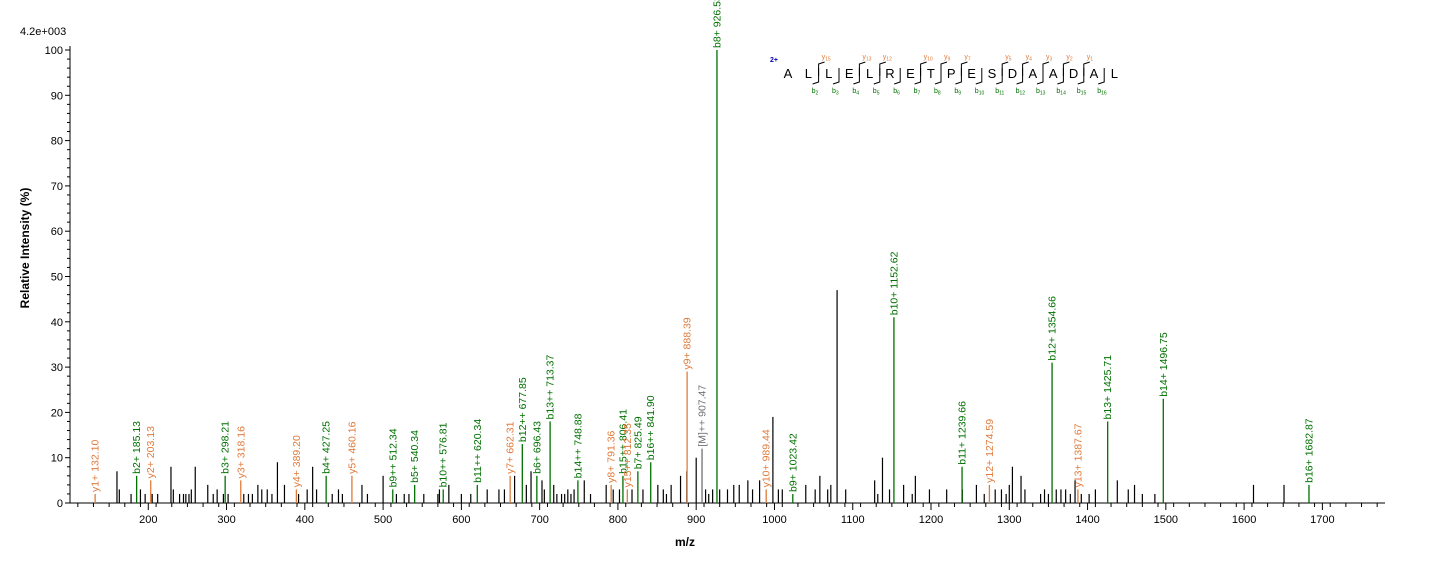 This screenshot has height=562, width=1436. Describe the element at coordinates (1078, 455) in the screenshot. I see `peak-label: y13+ 1387.67` at that location.